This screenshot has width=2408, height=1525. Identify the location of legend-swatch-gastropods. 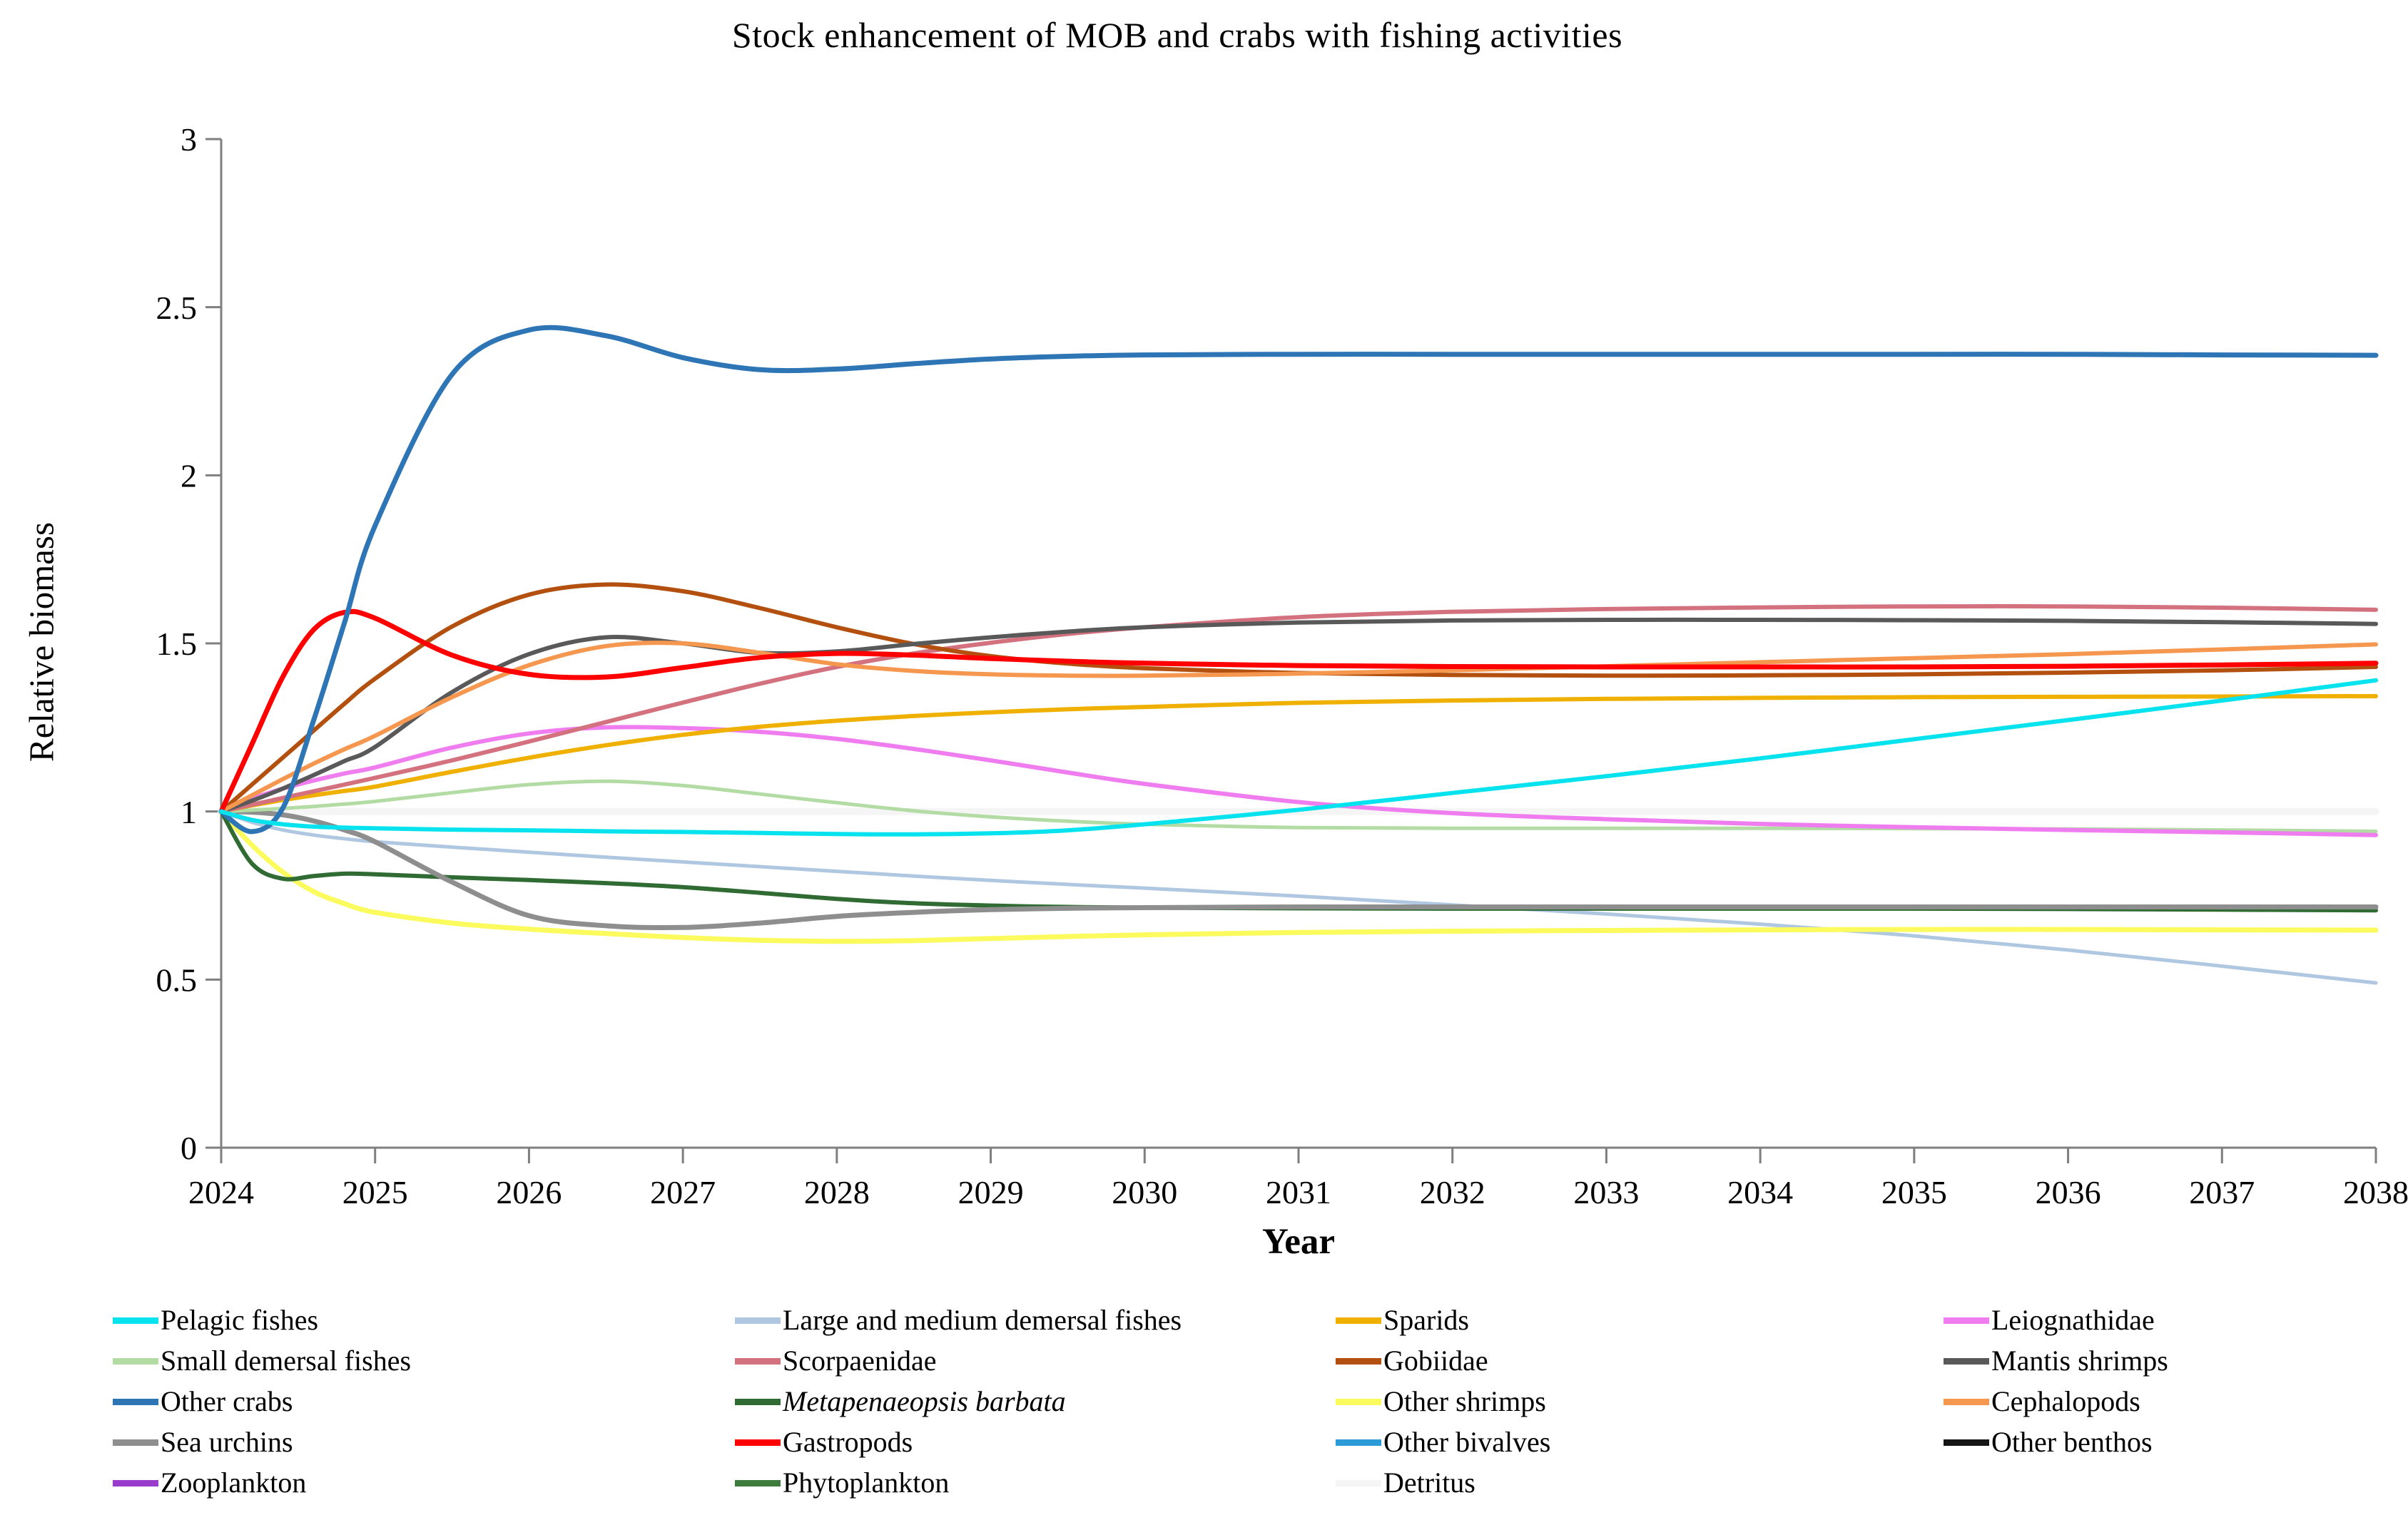
(758, 1442).